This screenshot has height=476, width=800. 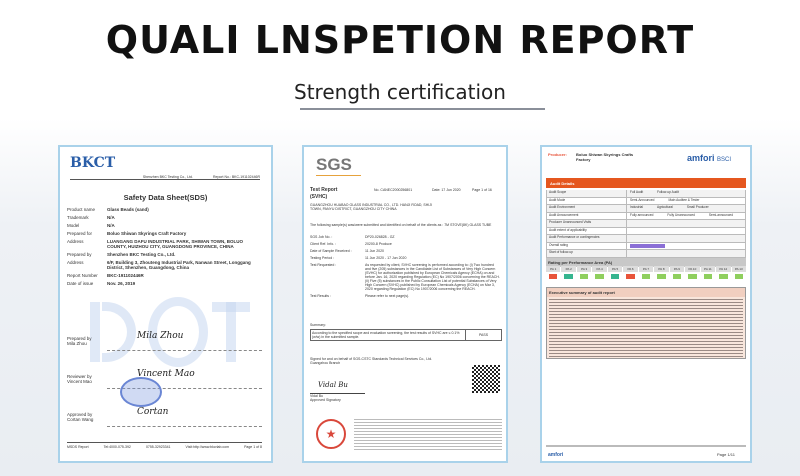 I want to click on header-report: Report No.: BKC-191102446R, so click(x=236, y=177).